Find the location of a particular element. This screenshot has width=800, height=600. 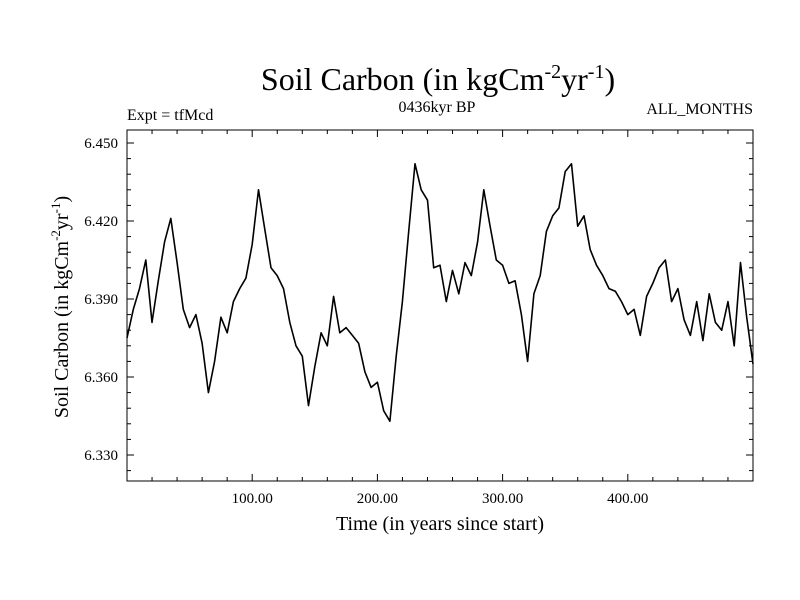

x-tick-label: 200.00 is located at coordinates (377, 499).